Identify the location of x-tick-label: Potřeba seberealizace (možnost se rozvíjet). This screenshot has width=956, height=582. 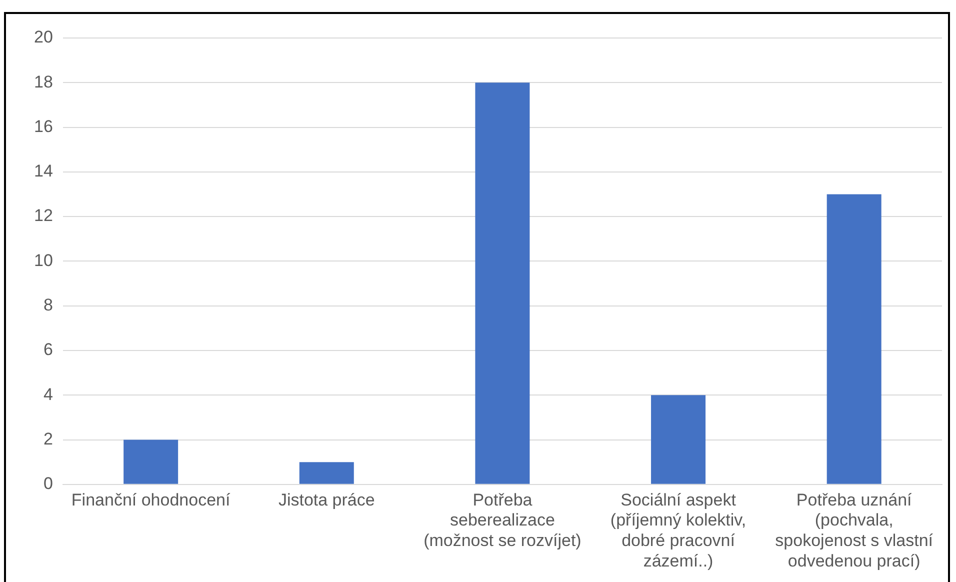
(503, 520).